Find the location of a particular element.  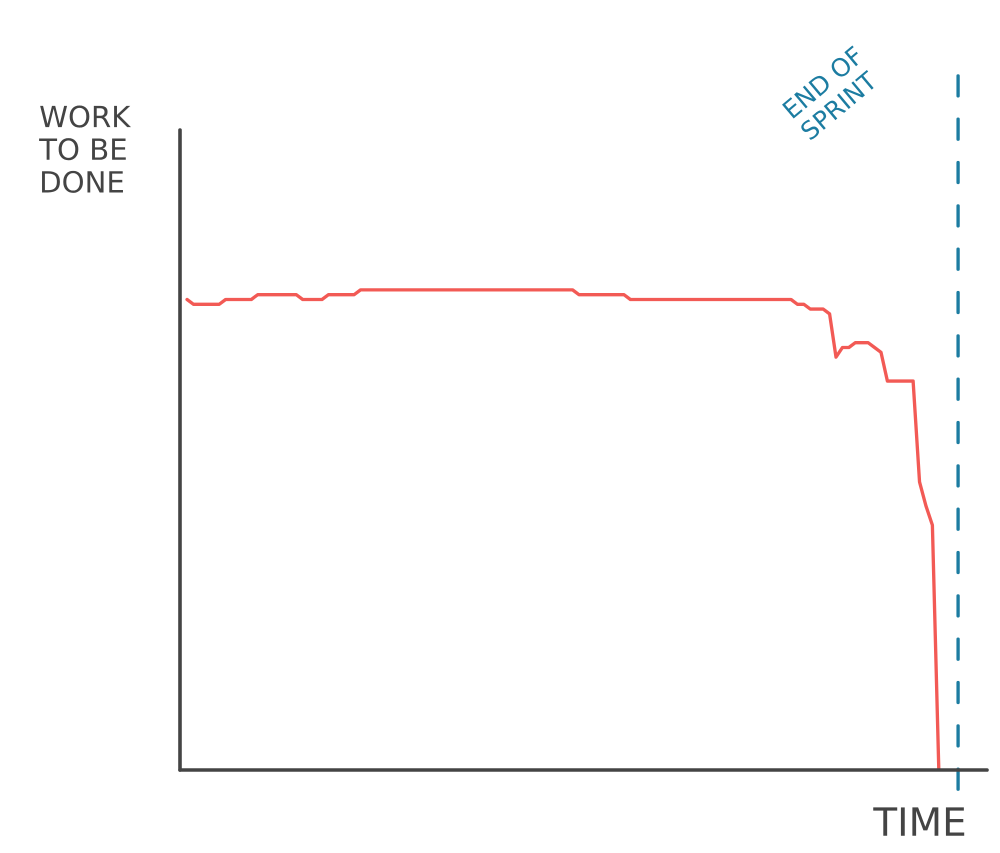

x-axis-title: TIME is located at coordinates (918, 821).